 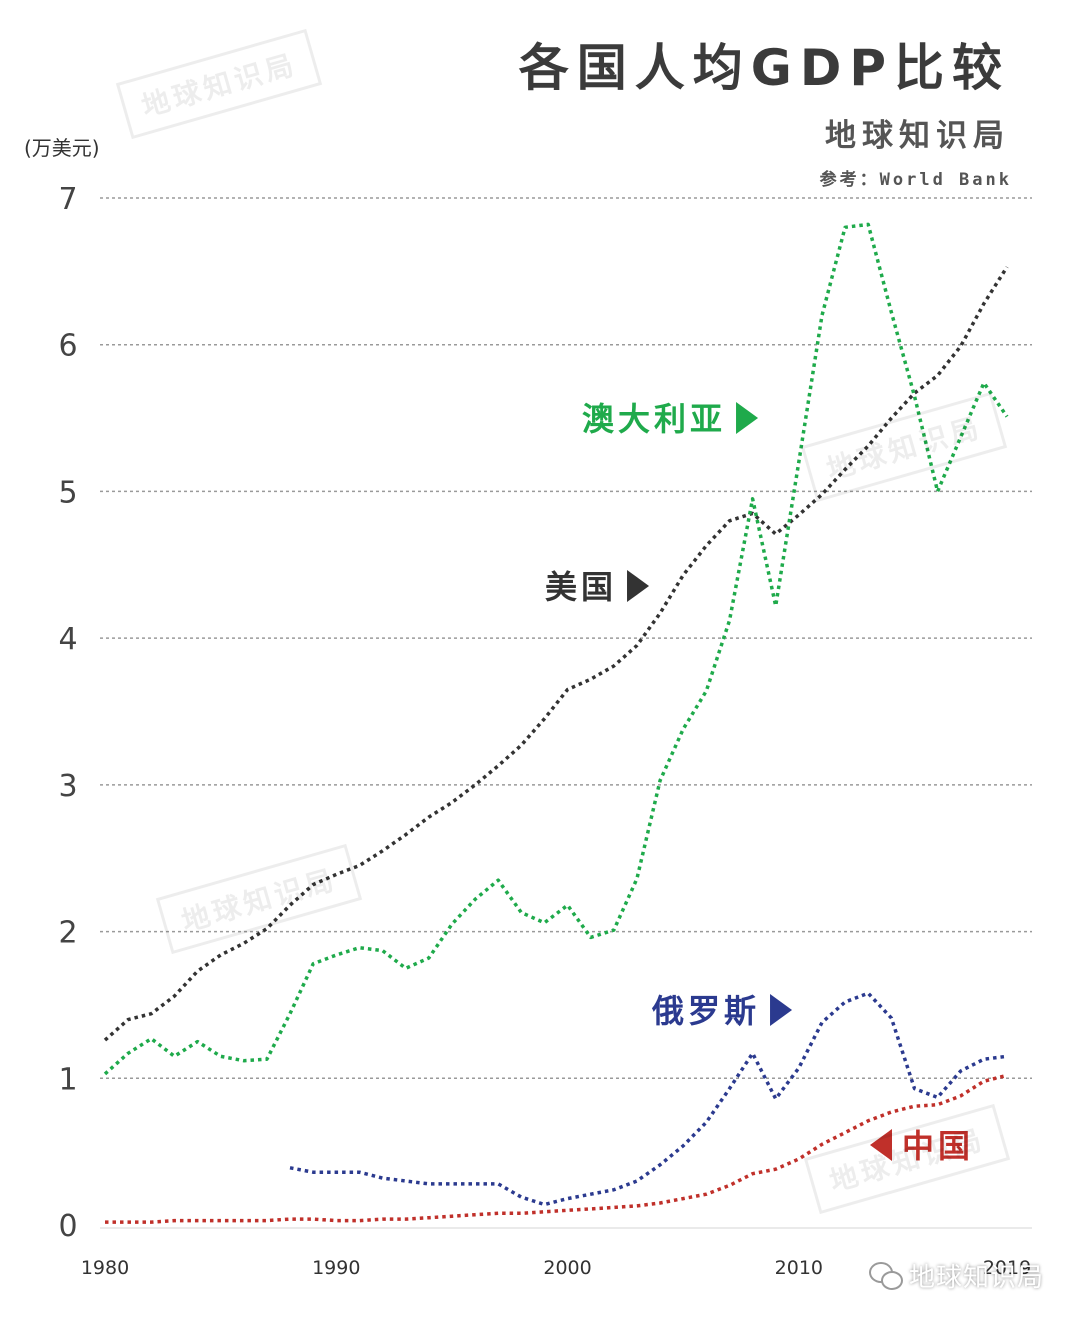 I want to click on series-label-美国: 美国, so click(x=581, y=587).